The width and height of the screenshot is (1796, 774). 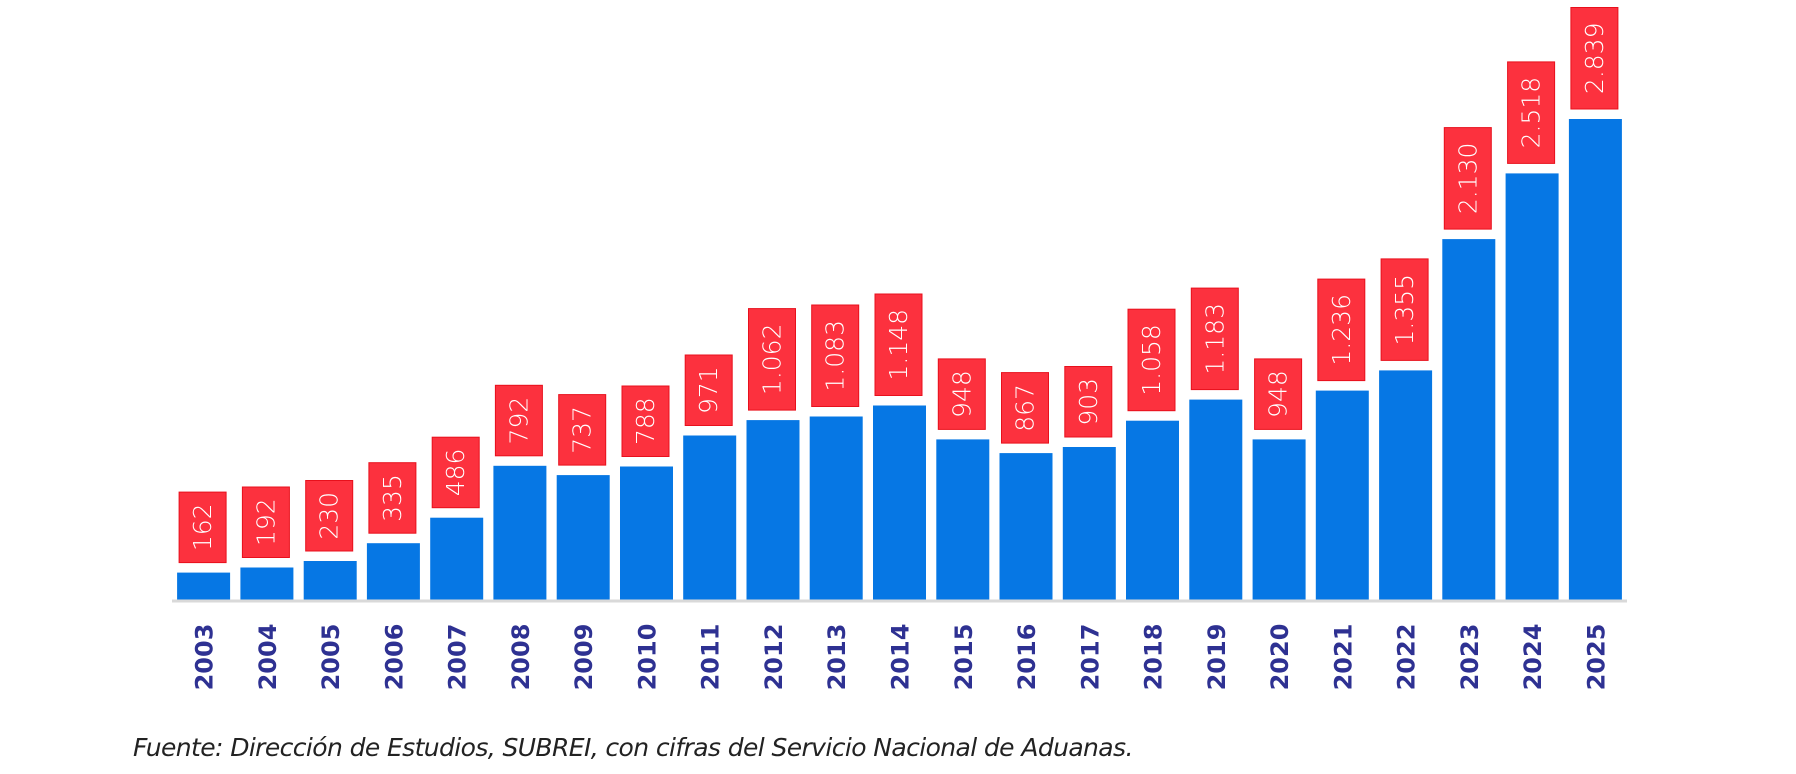 I want to click on data-label-text: 2.130, so click(x=1467, y=179).